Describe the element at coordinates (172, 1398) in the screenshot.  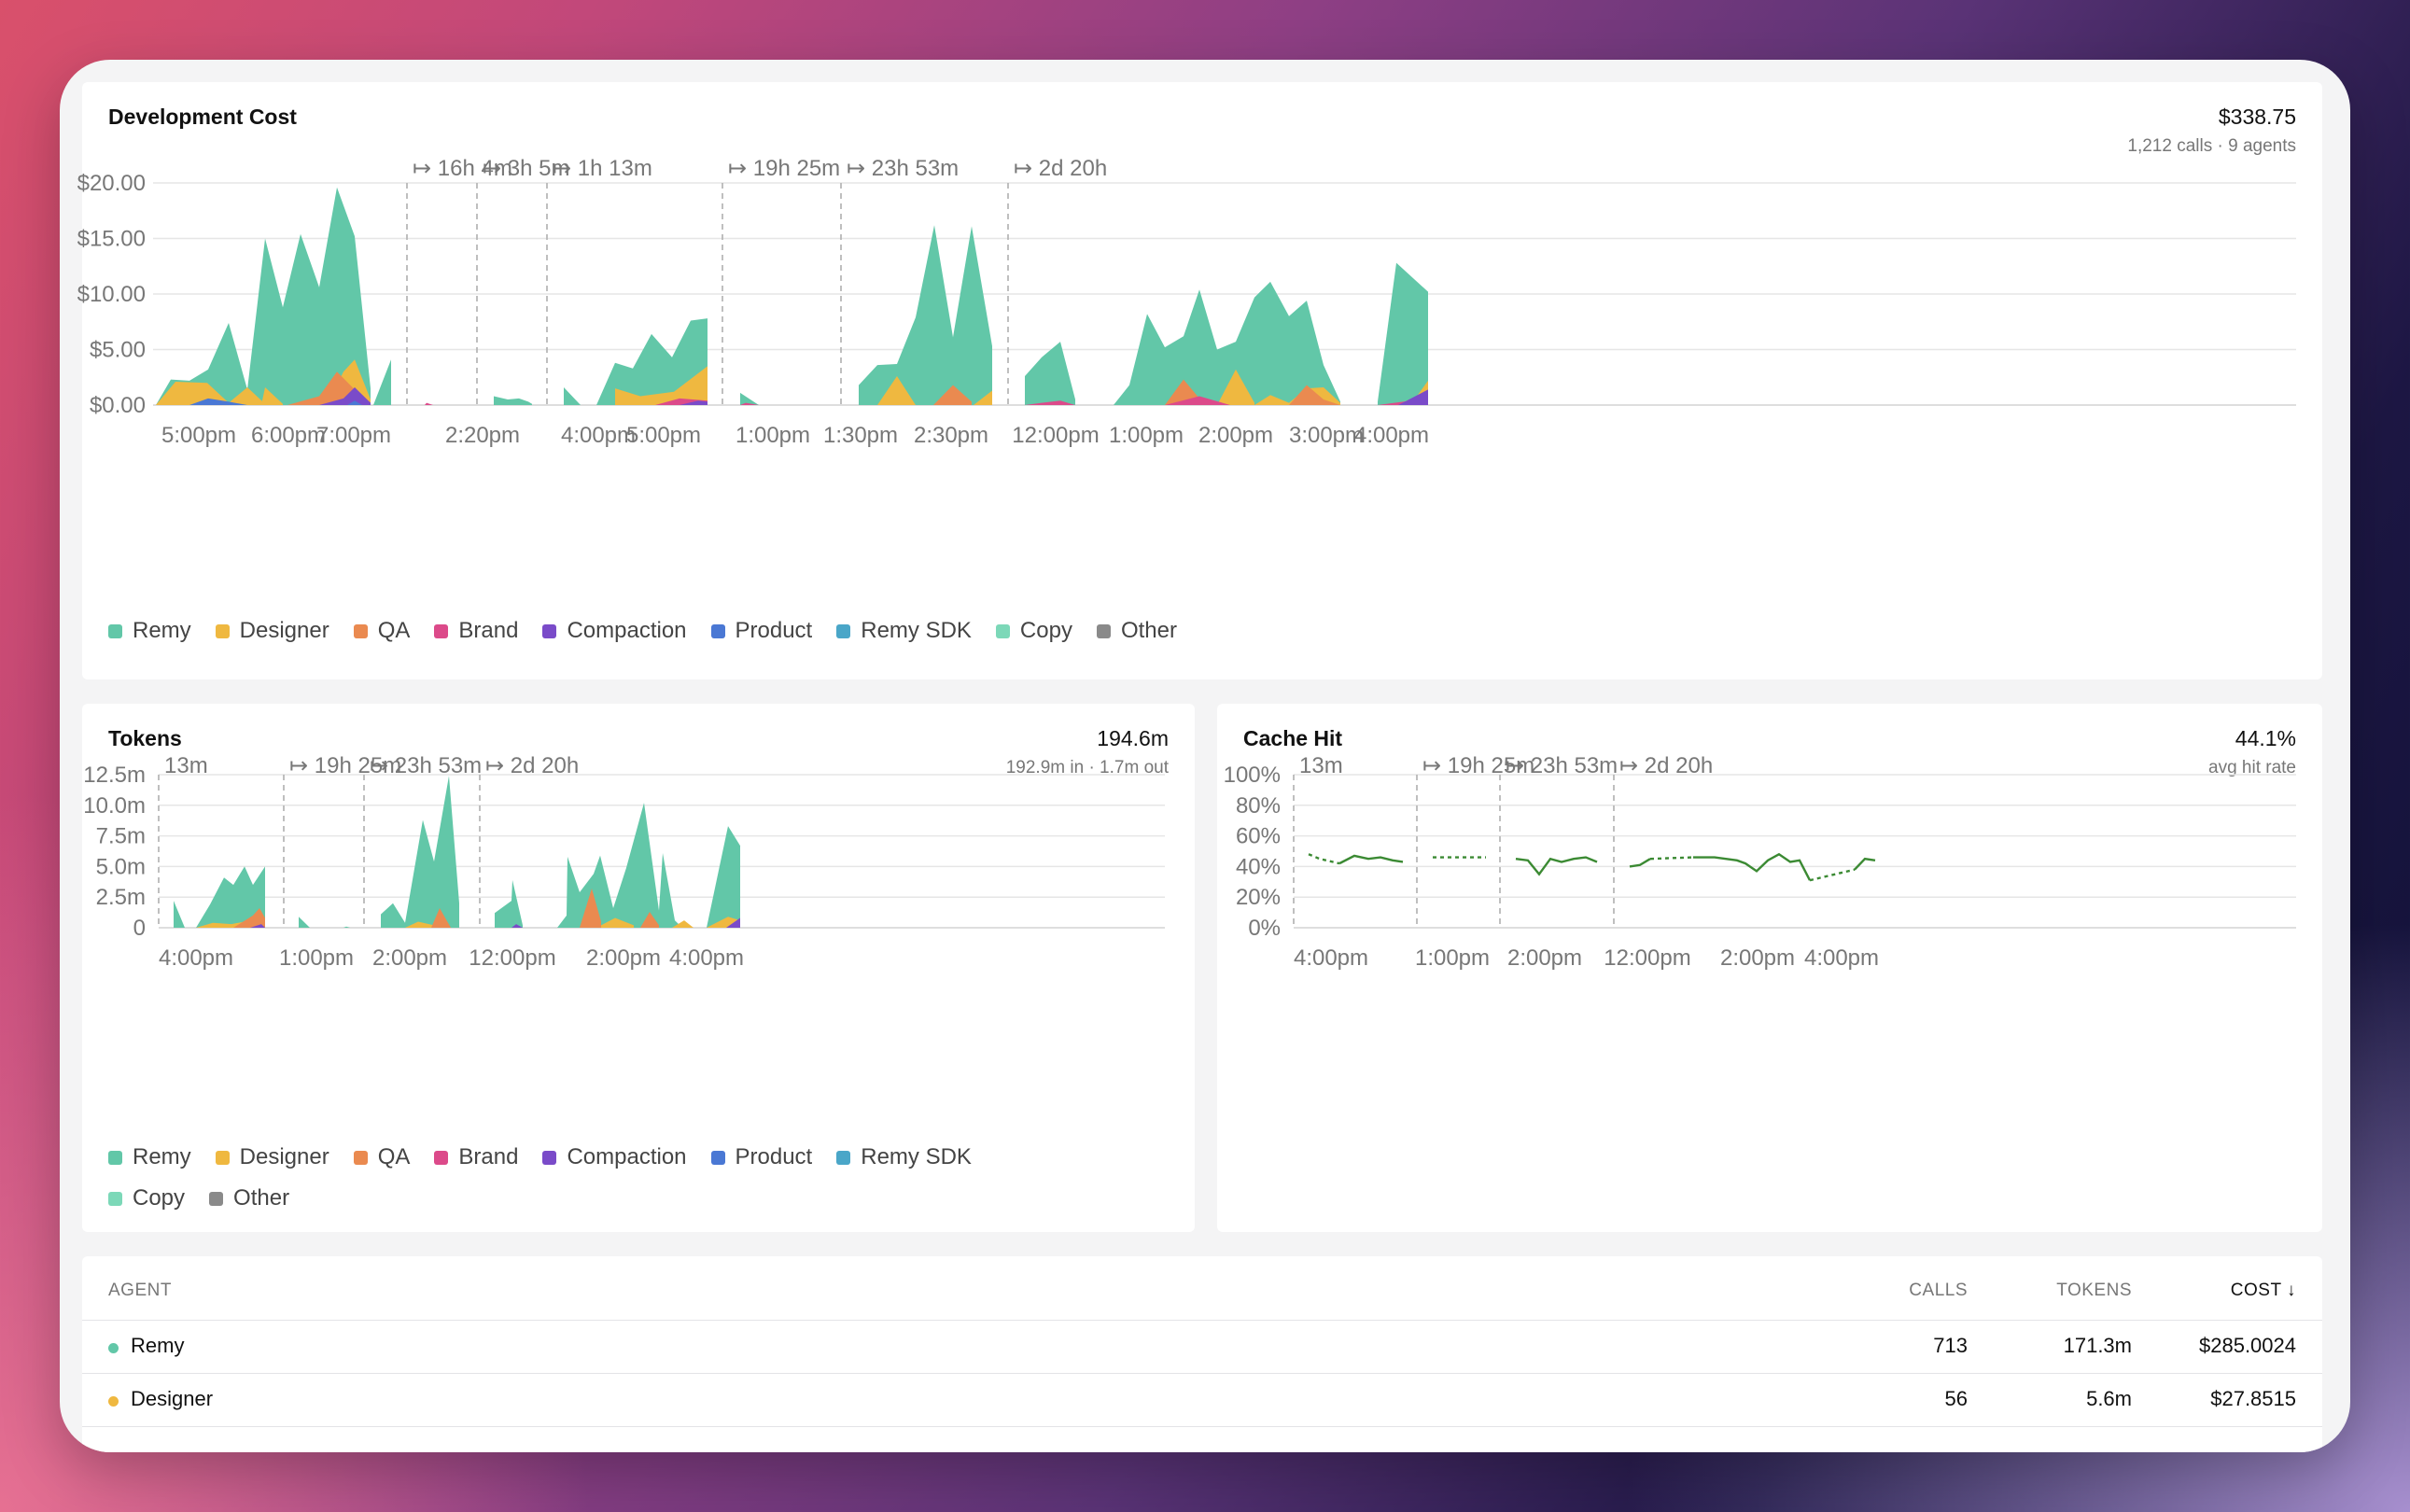
I see `agent-name: Designer` at that location.